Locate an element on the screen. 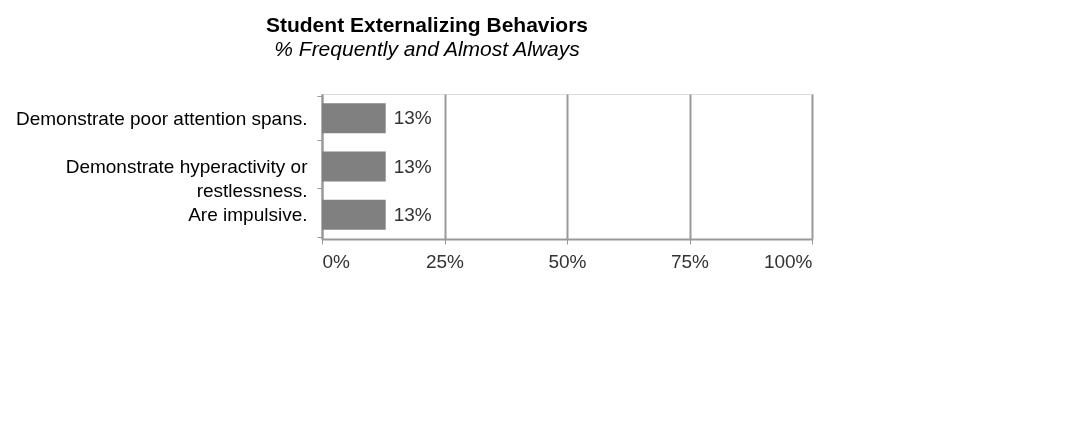  x-tick-label: 100% is located at coordinates (788, 261).